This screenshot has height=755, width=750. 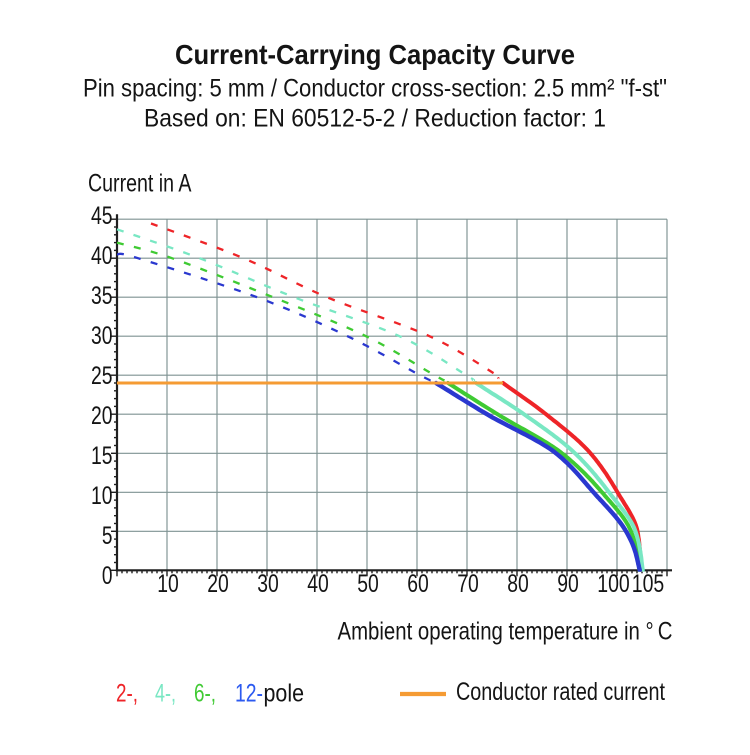 I want to click on svg-text: pole, so click(x=284, y=694).